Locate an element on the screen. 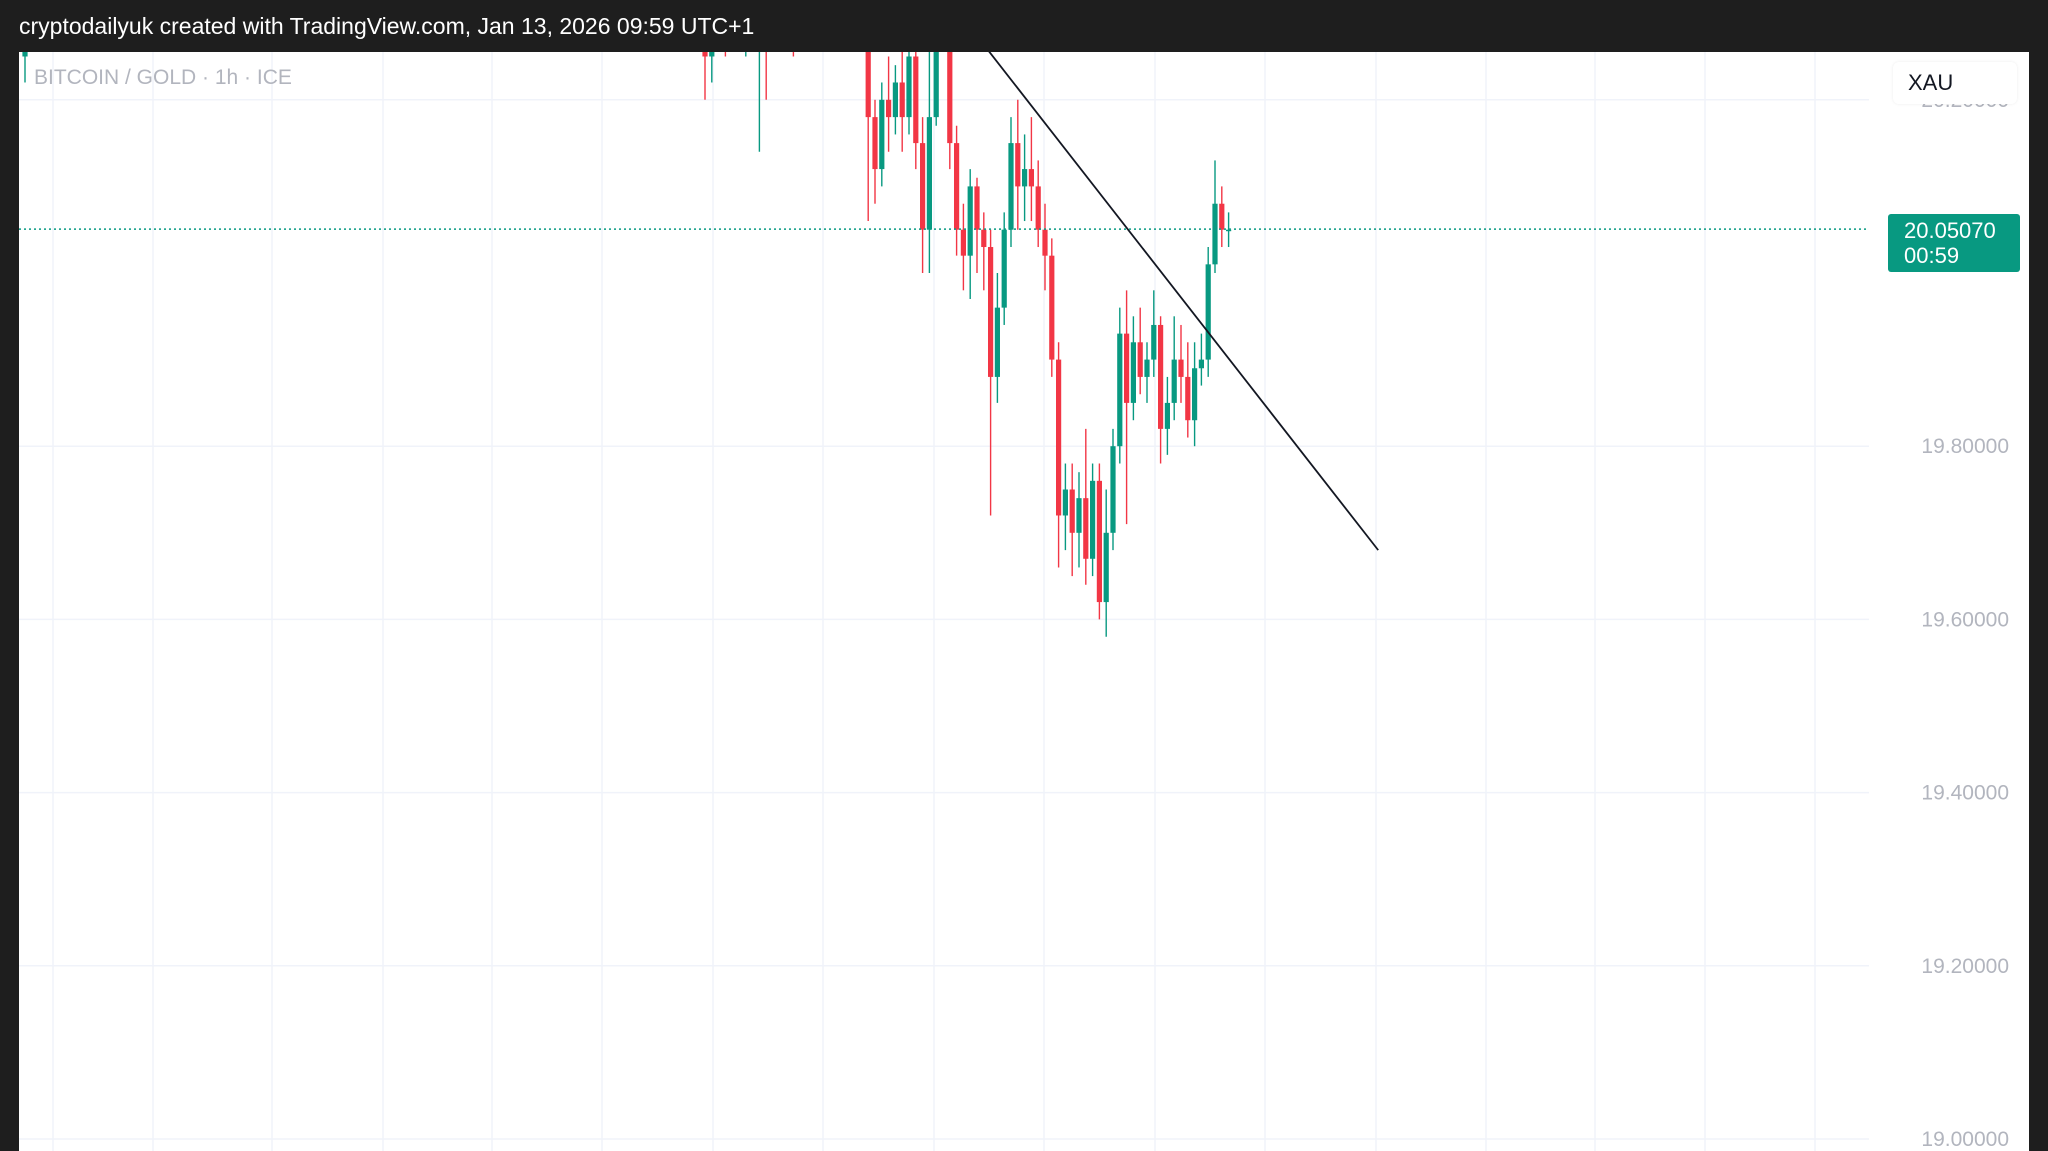  last-price-badge: 20.05070 00:59 is located at coordinates (1954, 243).